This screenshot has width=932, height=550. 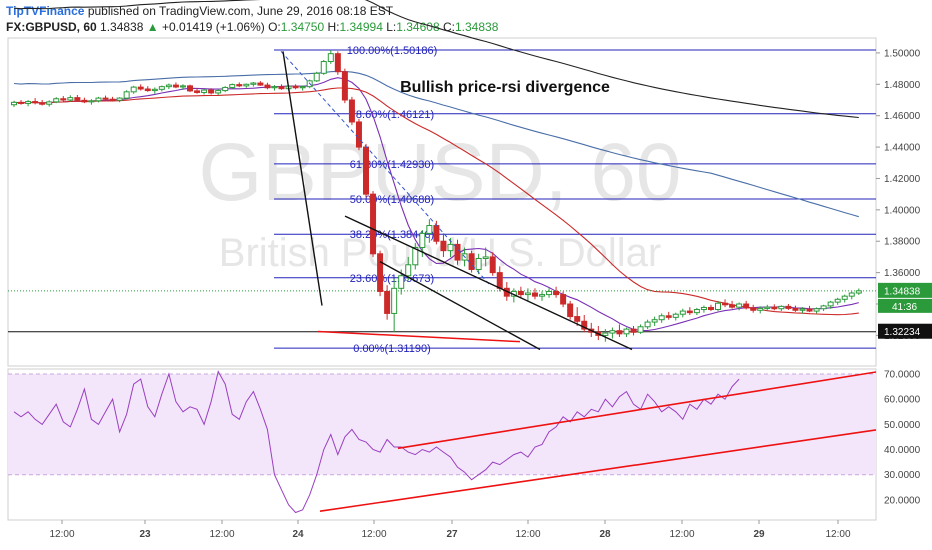 I want to click on symbol-label: FX:GBPUSD, 60, so click(x=51, y=27).